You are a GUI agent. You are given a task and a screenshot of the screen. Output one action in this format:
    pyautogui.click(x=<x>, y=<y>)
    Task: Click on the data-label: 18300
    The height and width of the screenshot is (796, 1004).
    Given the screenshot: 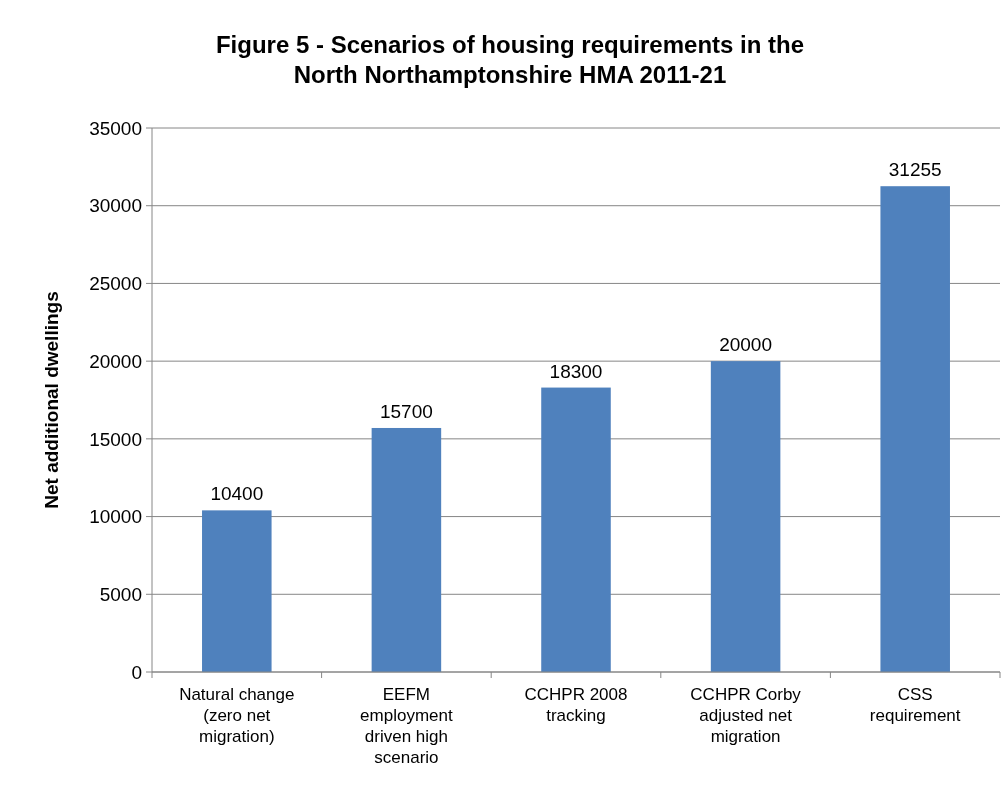 What is the action you would take?
    pyautogui.click(x=576, y=371)
    